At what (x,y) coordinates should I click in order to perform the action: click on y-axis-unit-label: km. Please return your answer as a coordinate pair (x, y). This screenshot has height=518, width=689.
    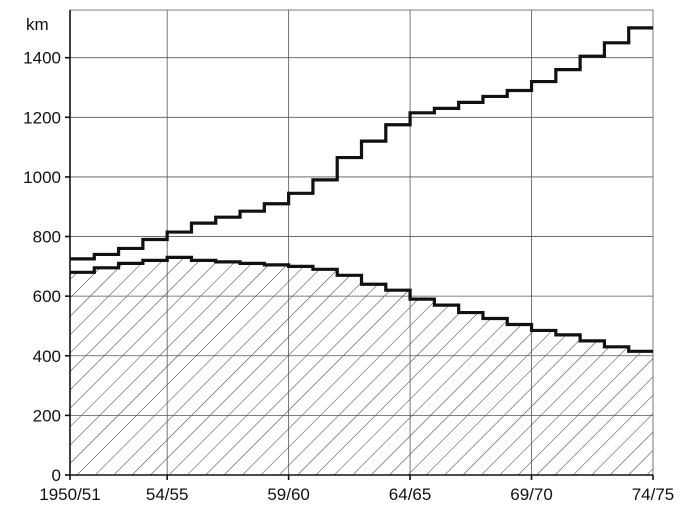
    Looking at the image, I should click on (37, 24).